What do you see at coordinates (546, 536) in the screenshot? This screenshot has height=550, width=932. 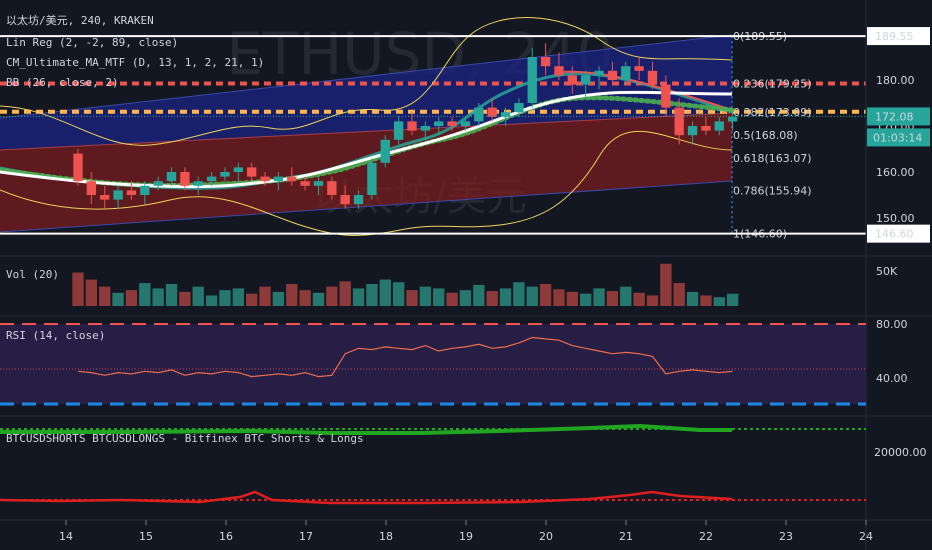 I see `time-tick-label: 20` at bounding box center [546, 536].